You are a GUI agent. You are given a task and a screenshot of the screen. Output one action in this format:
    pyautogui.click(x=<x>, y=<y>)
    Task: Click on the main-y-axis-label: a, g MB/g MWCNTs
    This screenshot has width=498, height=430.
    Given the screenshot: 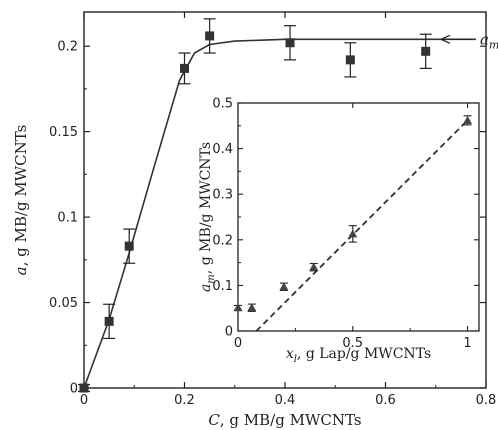 What is the action you would take?
    pyautogui.click(x=21, y=200)
    